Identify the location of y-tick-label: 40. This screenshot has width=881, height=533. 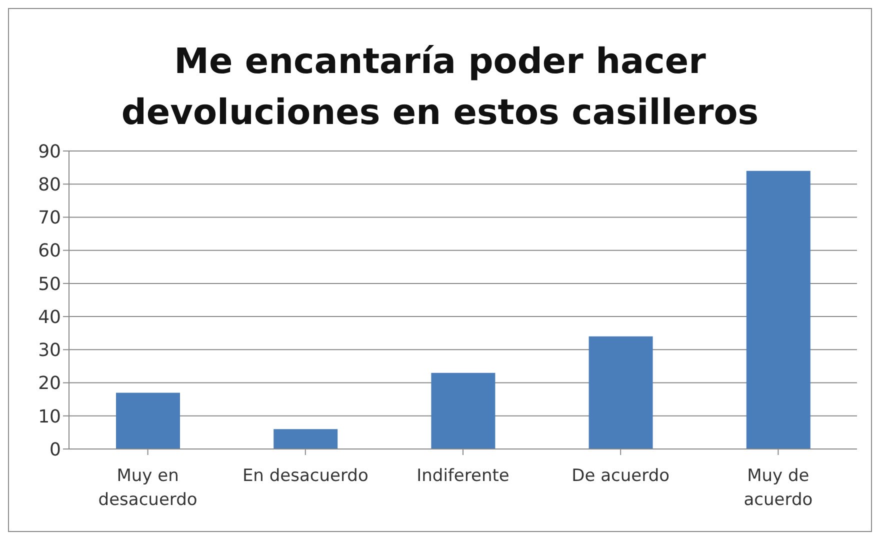
(49, 317).